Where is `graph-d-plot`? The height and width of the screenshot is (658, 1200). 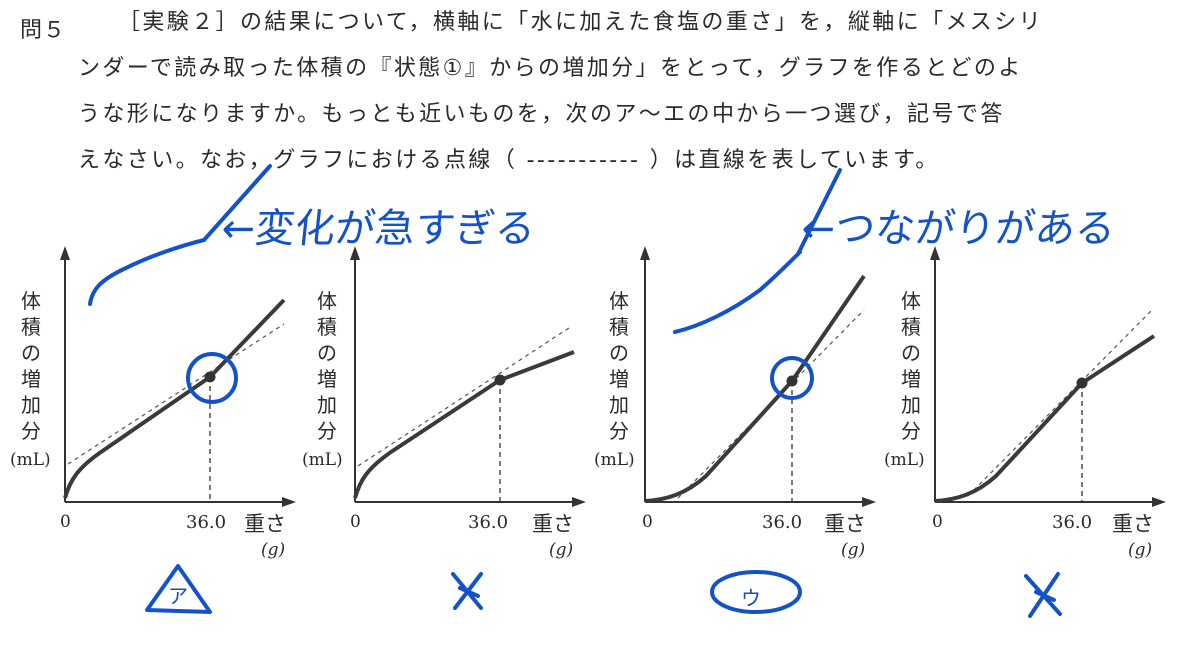 graph-d-plot is located at coordinates (1048, 376).